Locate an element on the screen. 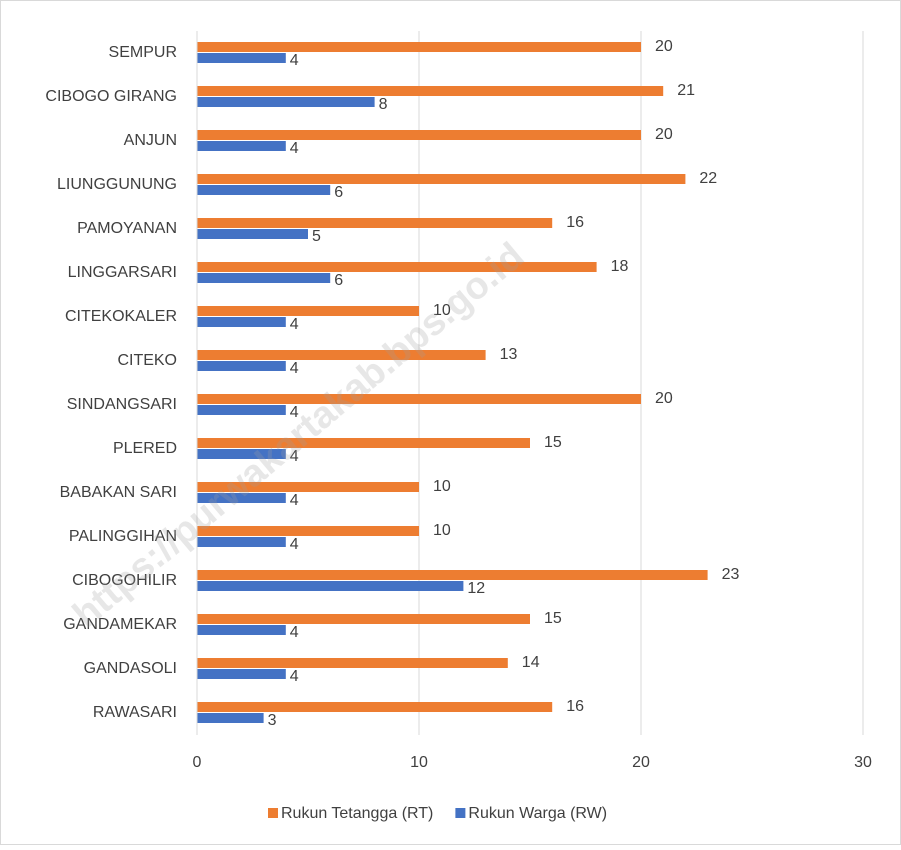 The height and width of the screenshot is (850, 901). y-tick-label: CIBOGOHILIR is located at coordinates (124, 580).